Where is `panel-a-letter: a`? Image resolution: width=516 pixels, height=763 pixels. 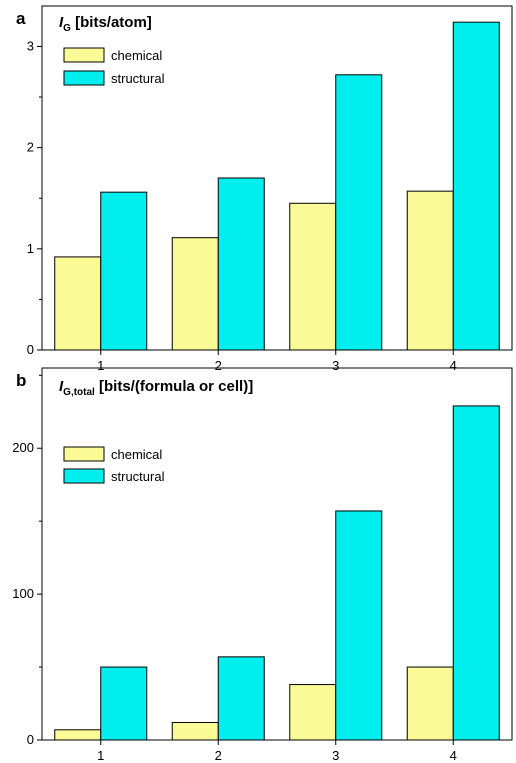
panel-a-letter: a is located at coordinates (21, 18).